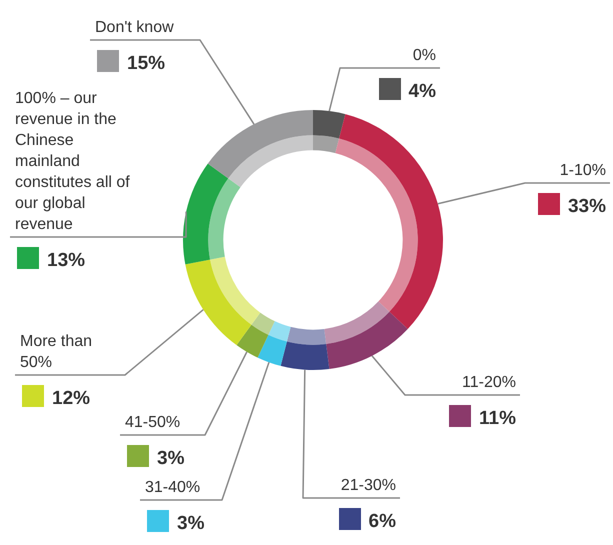  Describe the element at coordinates (66, 260) in the screenshot. I see `text: 13%` at that location.